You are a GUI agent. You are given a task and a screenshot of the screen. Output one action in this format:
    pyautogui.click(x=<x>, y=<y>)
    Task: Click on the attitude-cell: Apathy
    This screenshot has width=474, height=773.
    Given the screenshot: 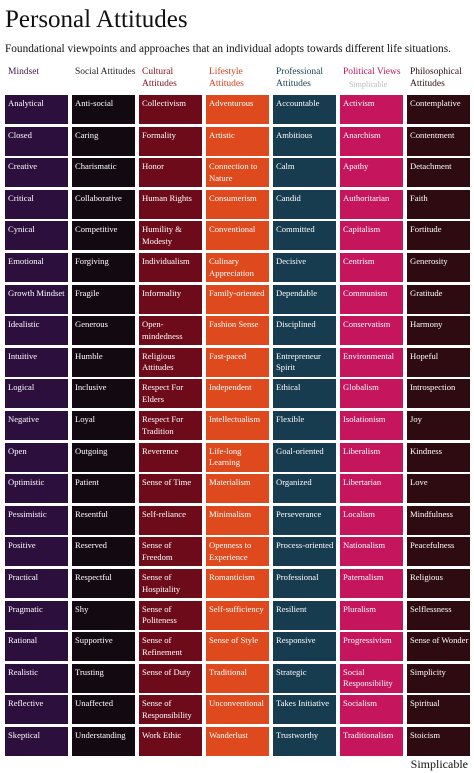 What is the action you would take?
    pyautogui.click(x=371, y=173)
    